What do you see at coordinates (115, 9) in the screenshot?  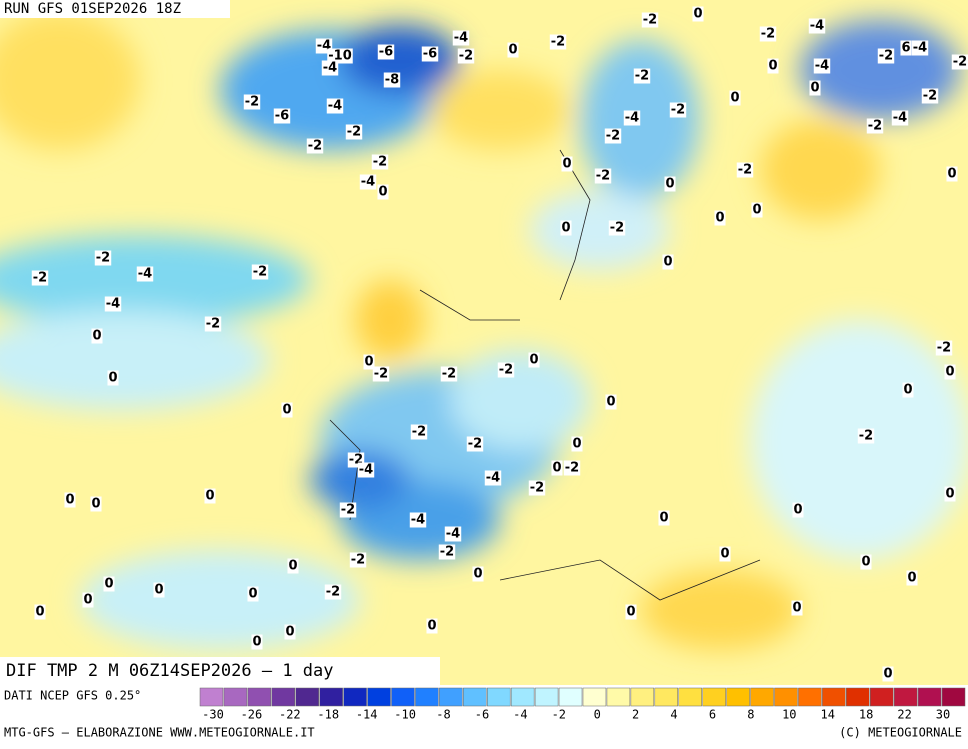 I see `run-box` at bounding box center [115, 9].